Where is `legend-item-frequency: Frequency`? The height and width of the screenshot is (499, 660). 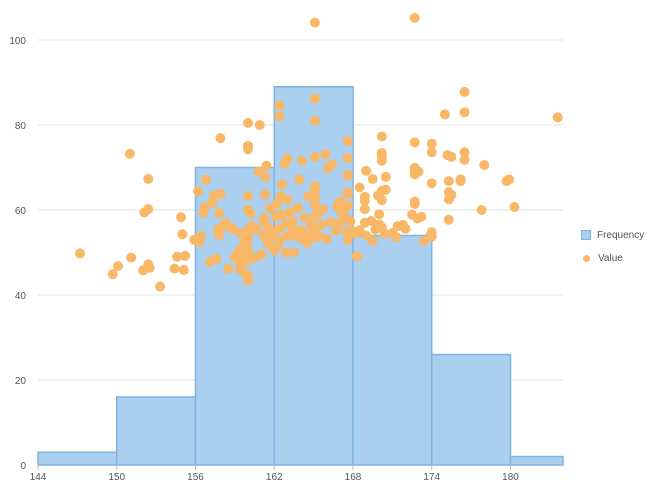
legend-item-frequency: Frequency is located at coordinates (612, 235).